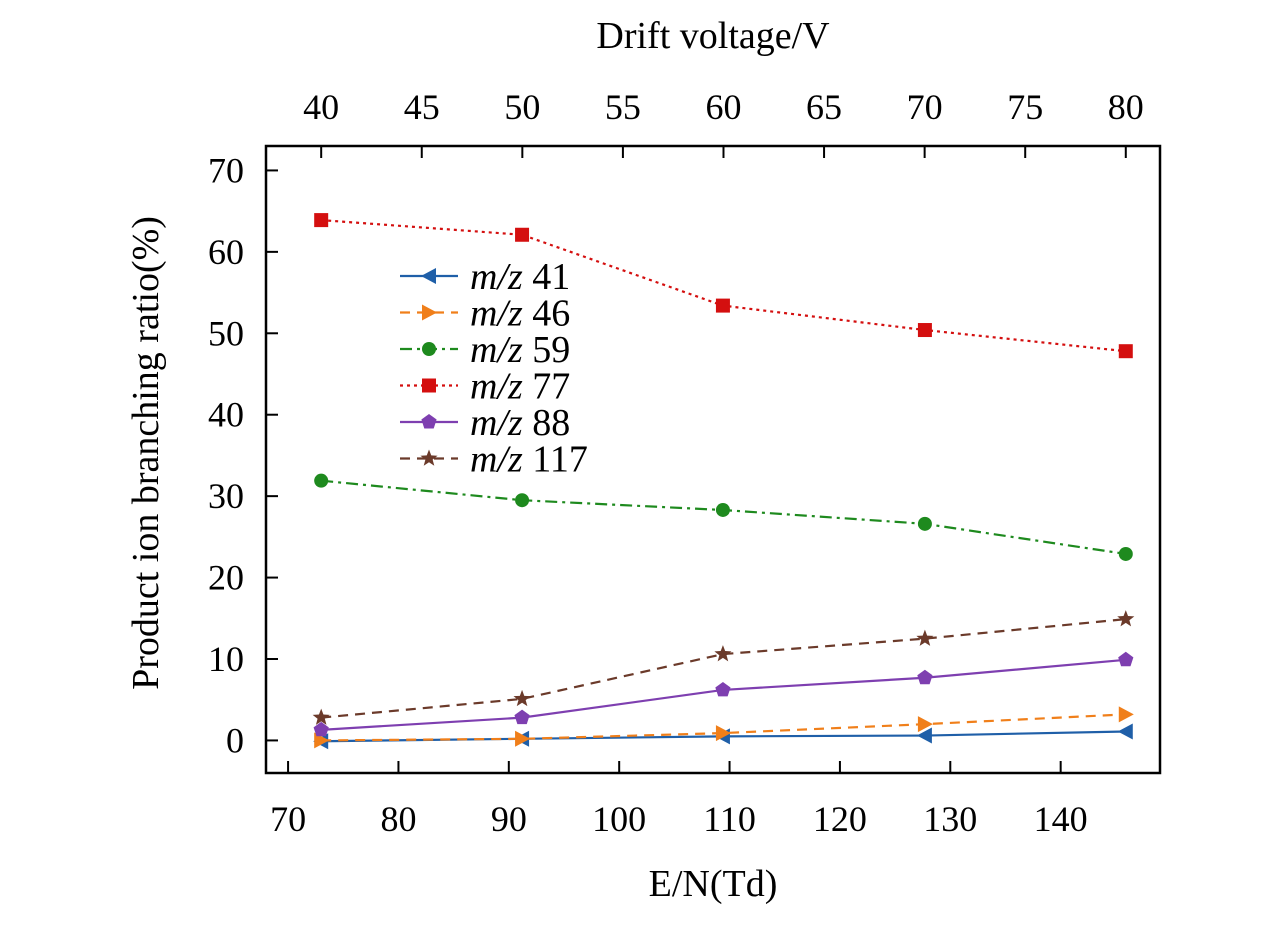 The width and height of the screenshot is (1276, 934). I want to click on legend-entry: m/z 59, so click(485, 350).